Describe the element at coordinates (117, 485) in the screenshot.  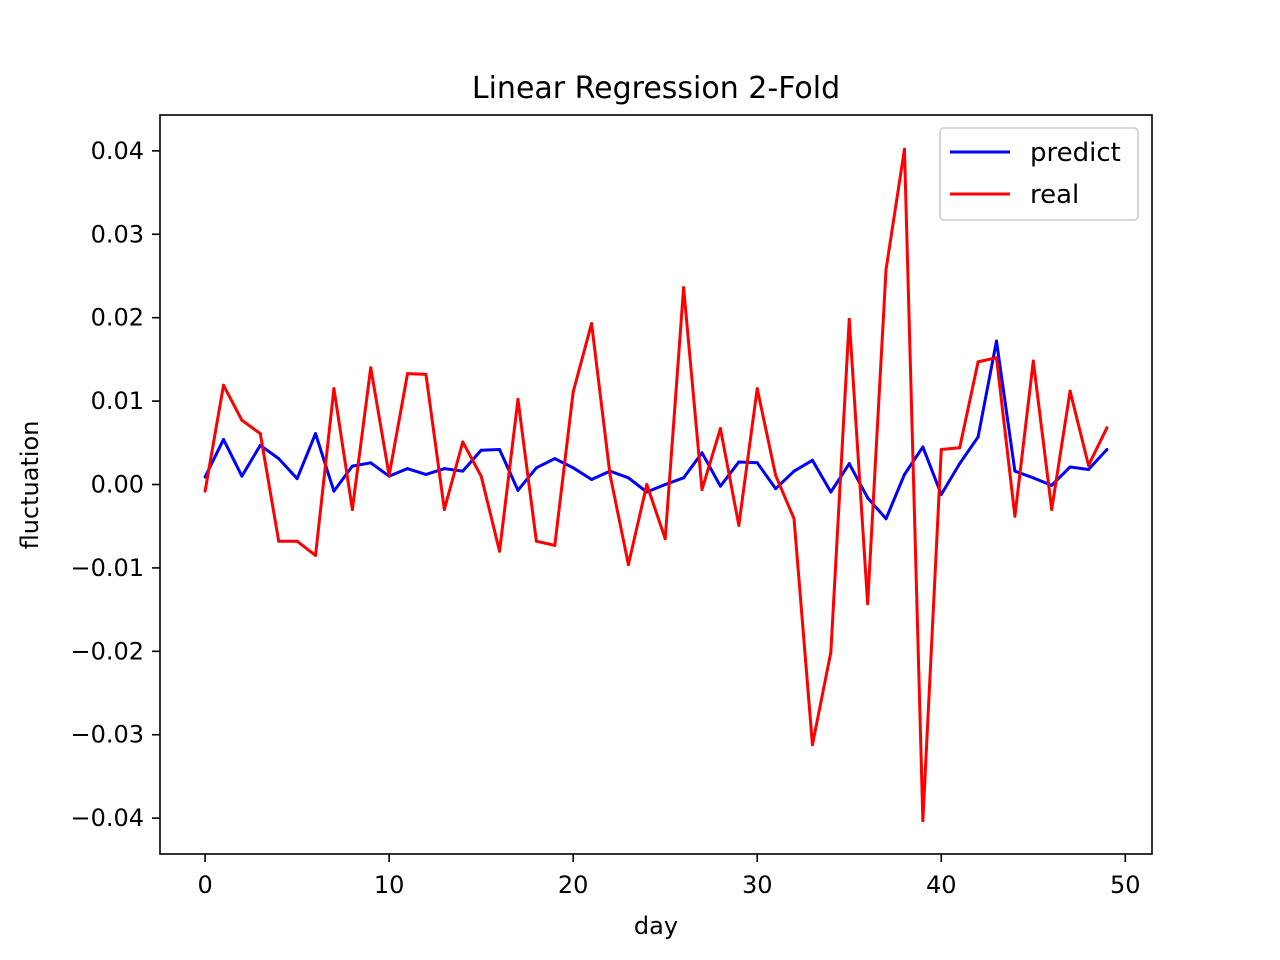
I see `y-tick-label: 0.00` at that location.